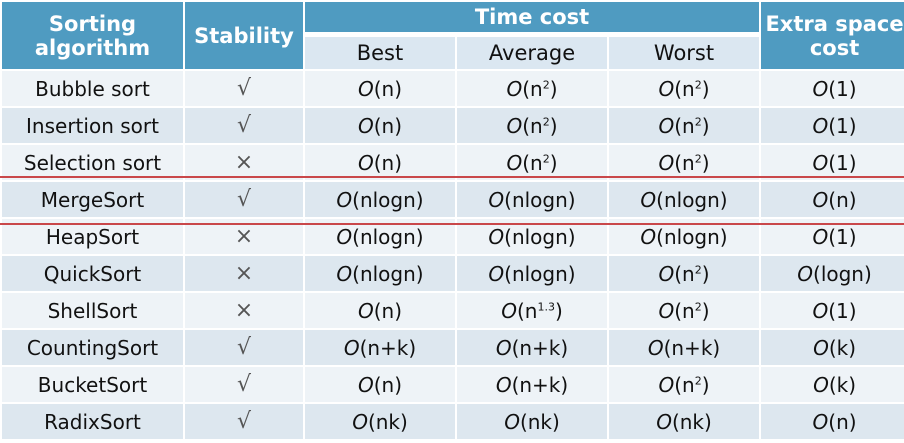 The width and height of the screenshot is (904, 443). I want to click on algorithm-name: RadixSort, so click(92, 421).